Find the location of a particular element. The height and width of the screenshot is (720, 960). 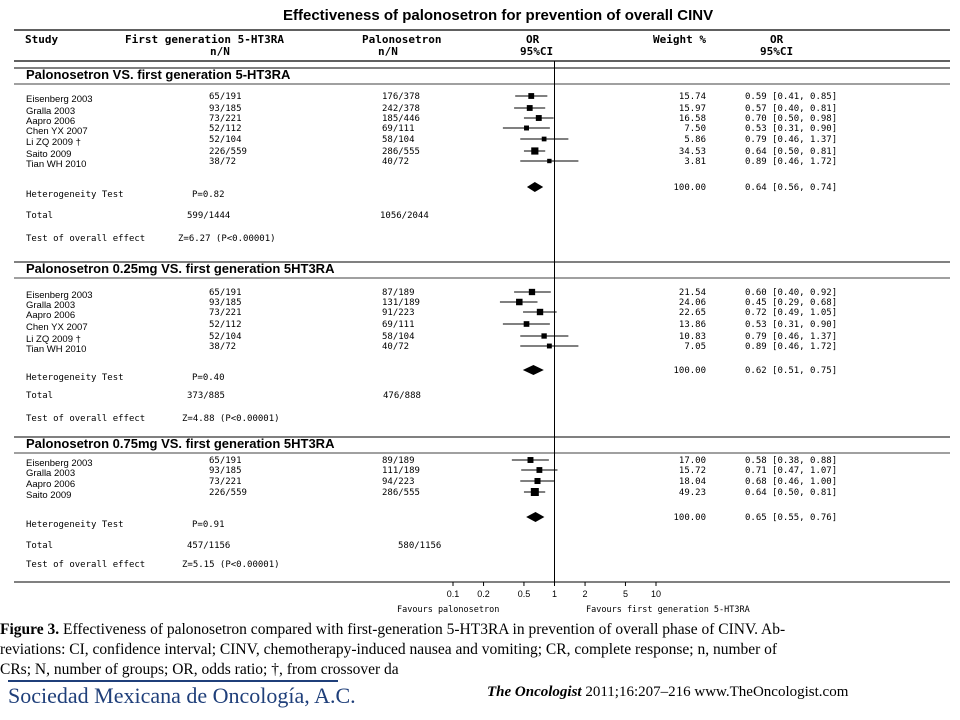

pooled-diamond is located at coordinates (533, 370).